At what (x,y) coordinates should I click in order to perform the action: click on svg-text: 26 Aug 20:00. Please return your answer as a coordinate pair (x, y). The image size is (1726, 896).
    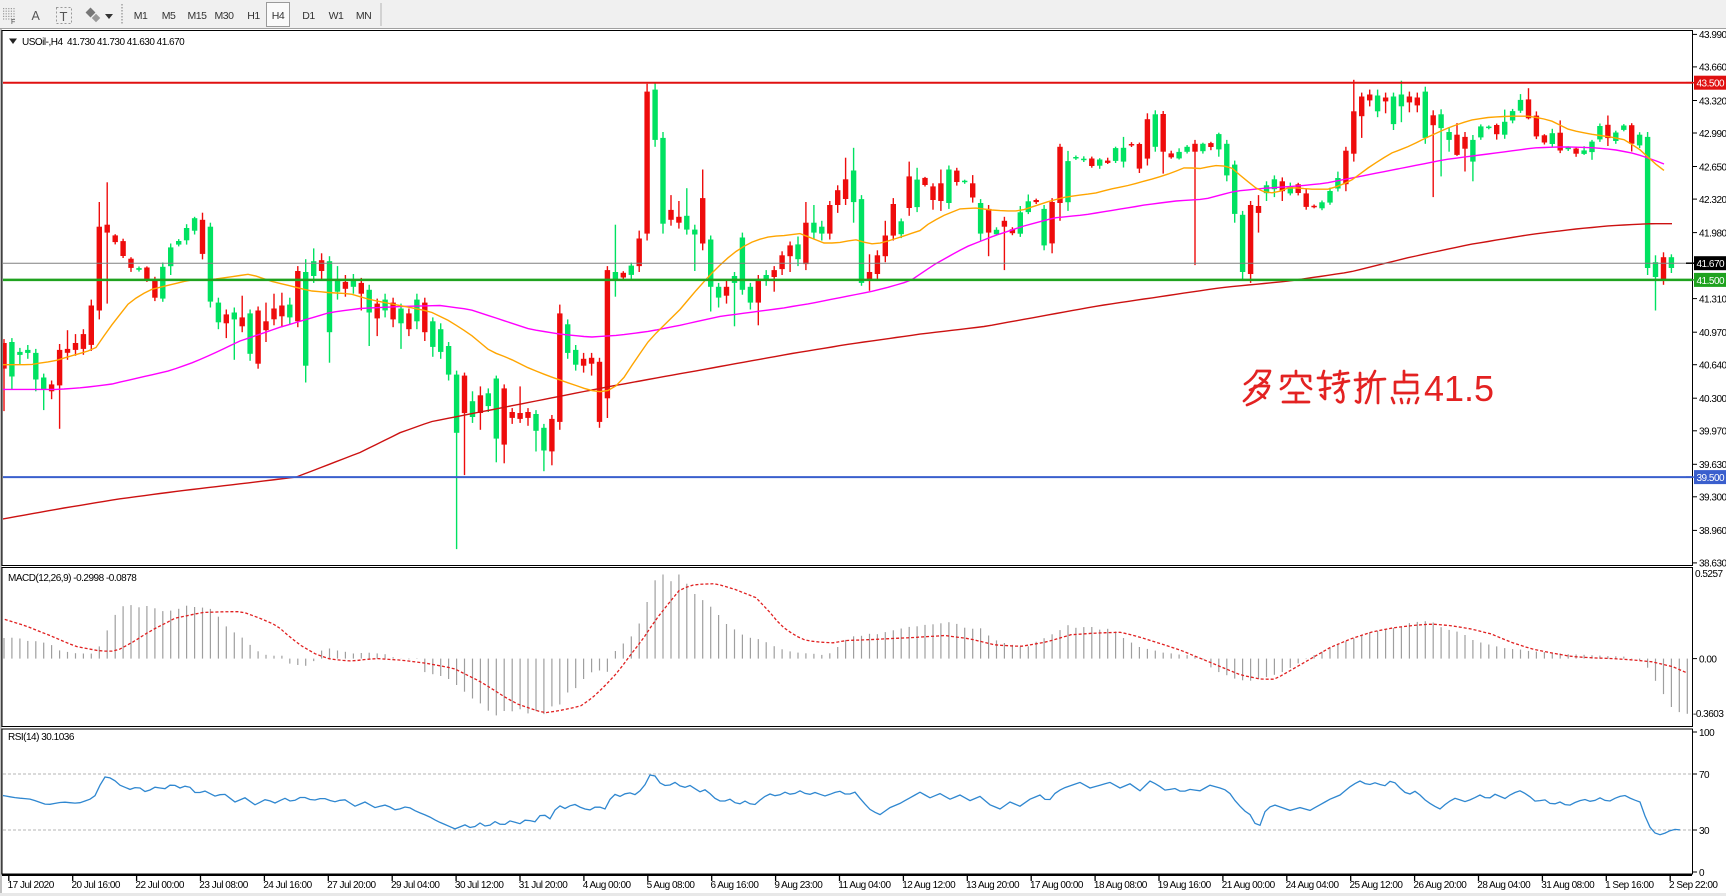
    Looking at the image, I should click on (1440, 885).